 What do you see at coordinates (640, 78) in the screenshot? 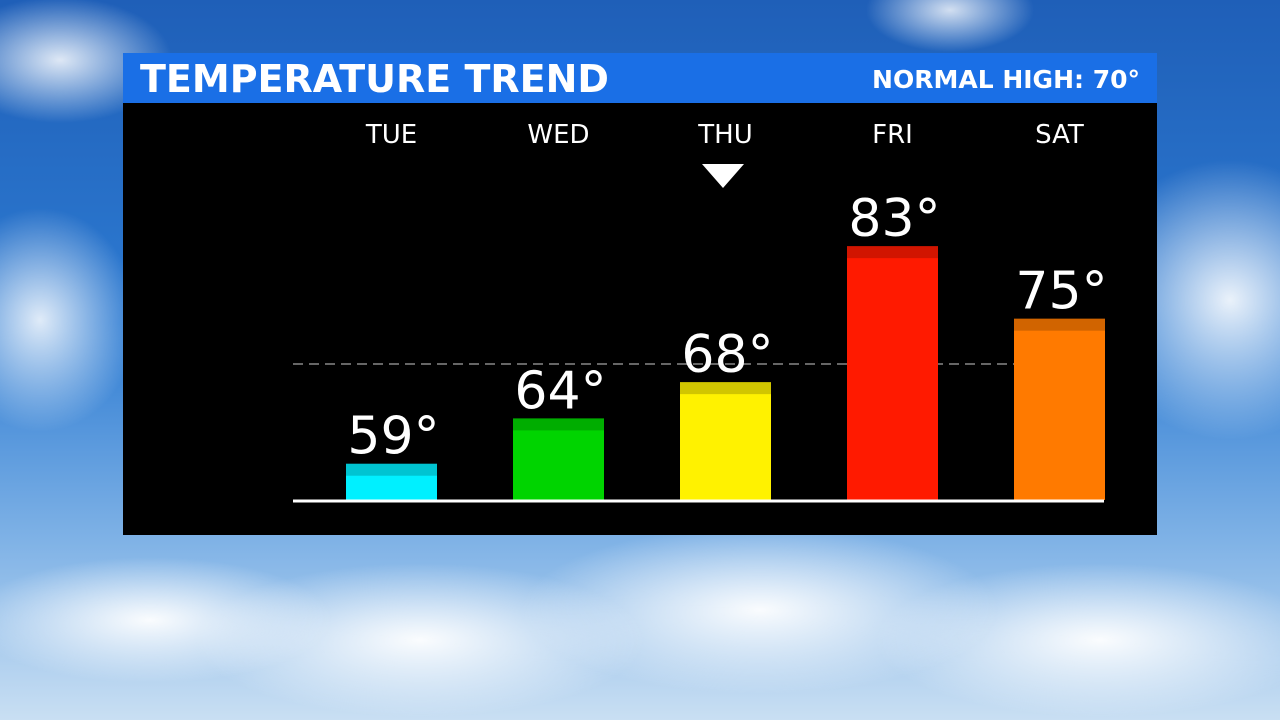
I see `header-bar` at bounding box center [640, 78].